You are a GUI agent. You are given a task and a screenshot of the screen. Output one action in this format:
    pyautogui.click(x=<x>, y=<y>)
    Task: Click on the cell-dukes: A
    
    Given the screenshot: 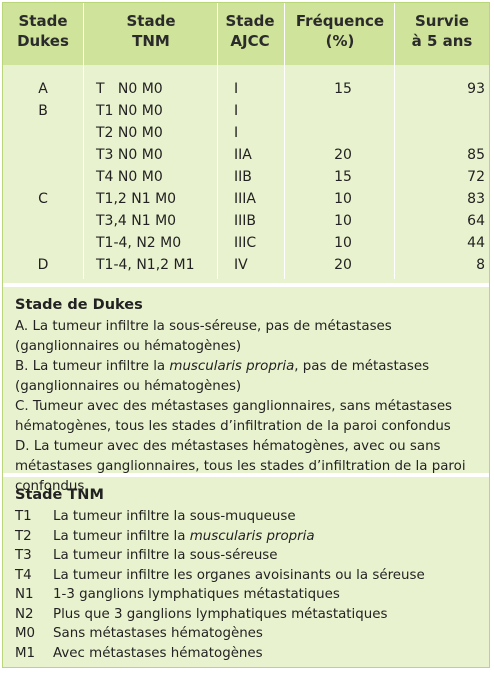 What is the action you would take?
    pyautogui.click(x=43, y=89)
    